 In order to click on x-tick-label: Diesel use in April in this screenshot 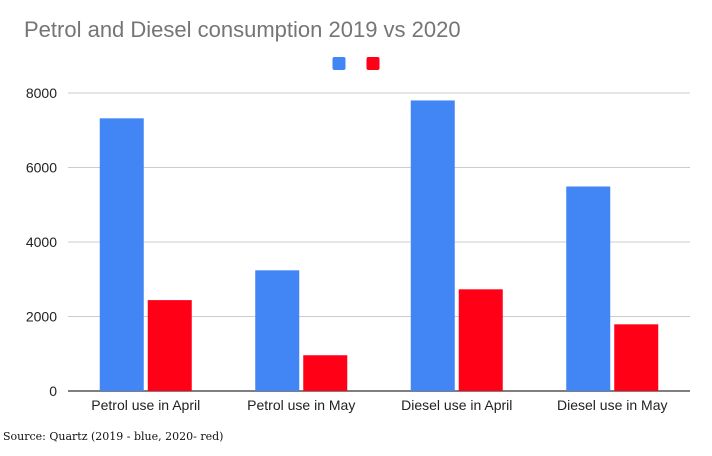, I will do `click(456, 405)`.